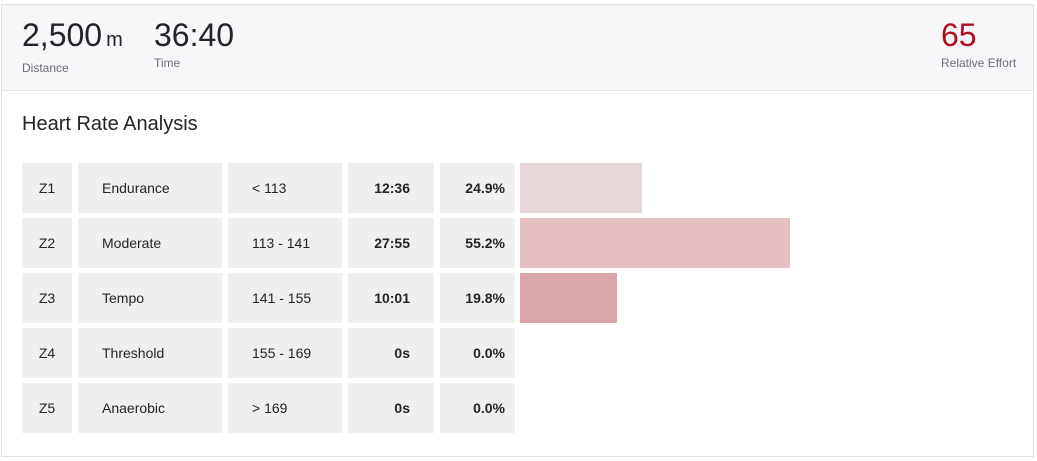 This screenshot has width=1037, height=461. What do you see at coordinates (391, 188) in the screenshot?
I see `zone-time: 12:36` at bounding box center [391, 188].